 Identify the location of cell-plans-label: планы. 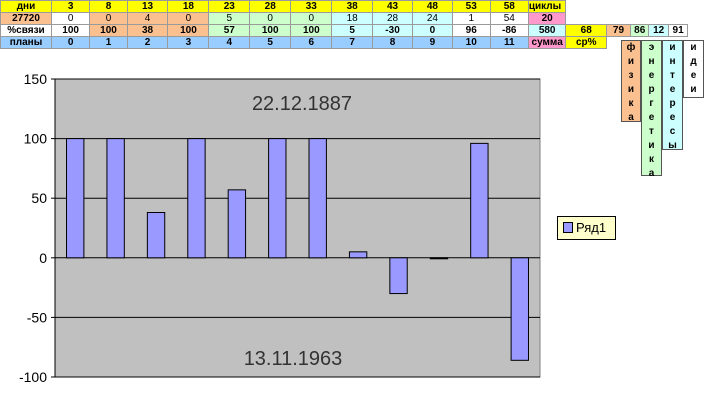
(26, 42).